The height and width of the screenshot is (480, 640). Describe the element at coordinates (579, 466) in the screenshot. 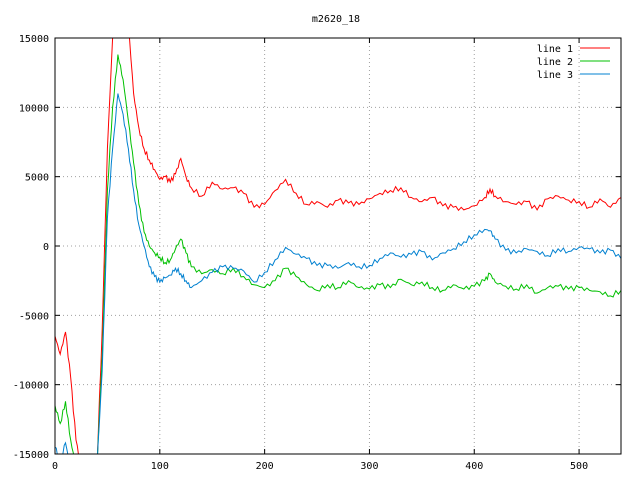

I see `x-tick-label: 500` at that location.